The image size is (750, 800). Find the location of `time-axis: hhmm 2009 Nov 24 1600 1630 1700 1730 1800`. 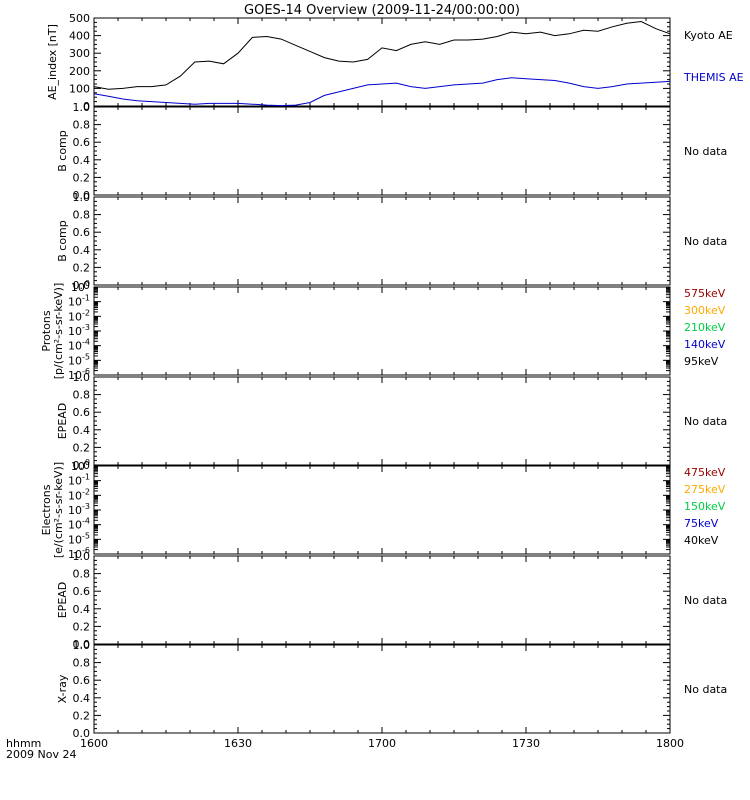

time-axis: hhmm 2009 Nov 24 1600 1630 1700 1730 1800 is located at coordinates (345, 749).